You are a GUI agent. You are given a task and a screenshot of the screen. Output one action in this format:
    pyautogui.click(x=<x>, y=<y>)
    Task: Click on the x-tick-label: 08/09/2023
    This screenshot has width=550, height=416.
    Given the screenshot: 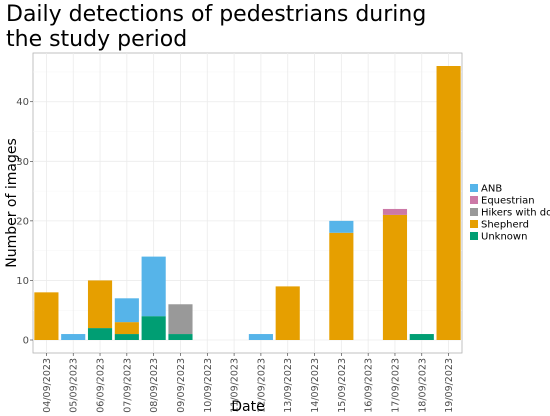 What is the action you would take?
    pyautogui.click(x=154, y=385)
    